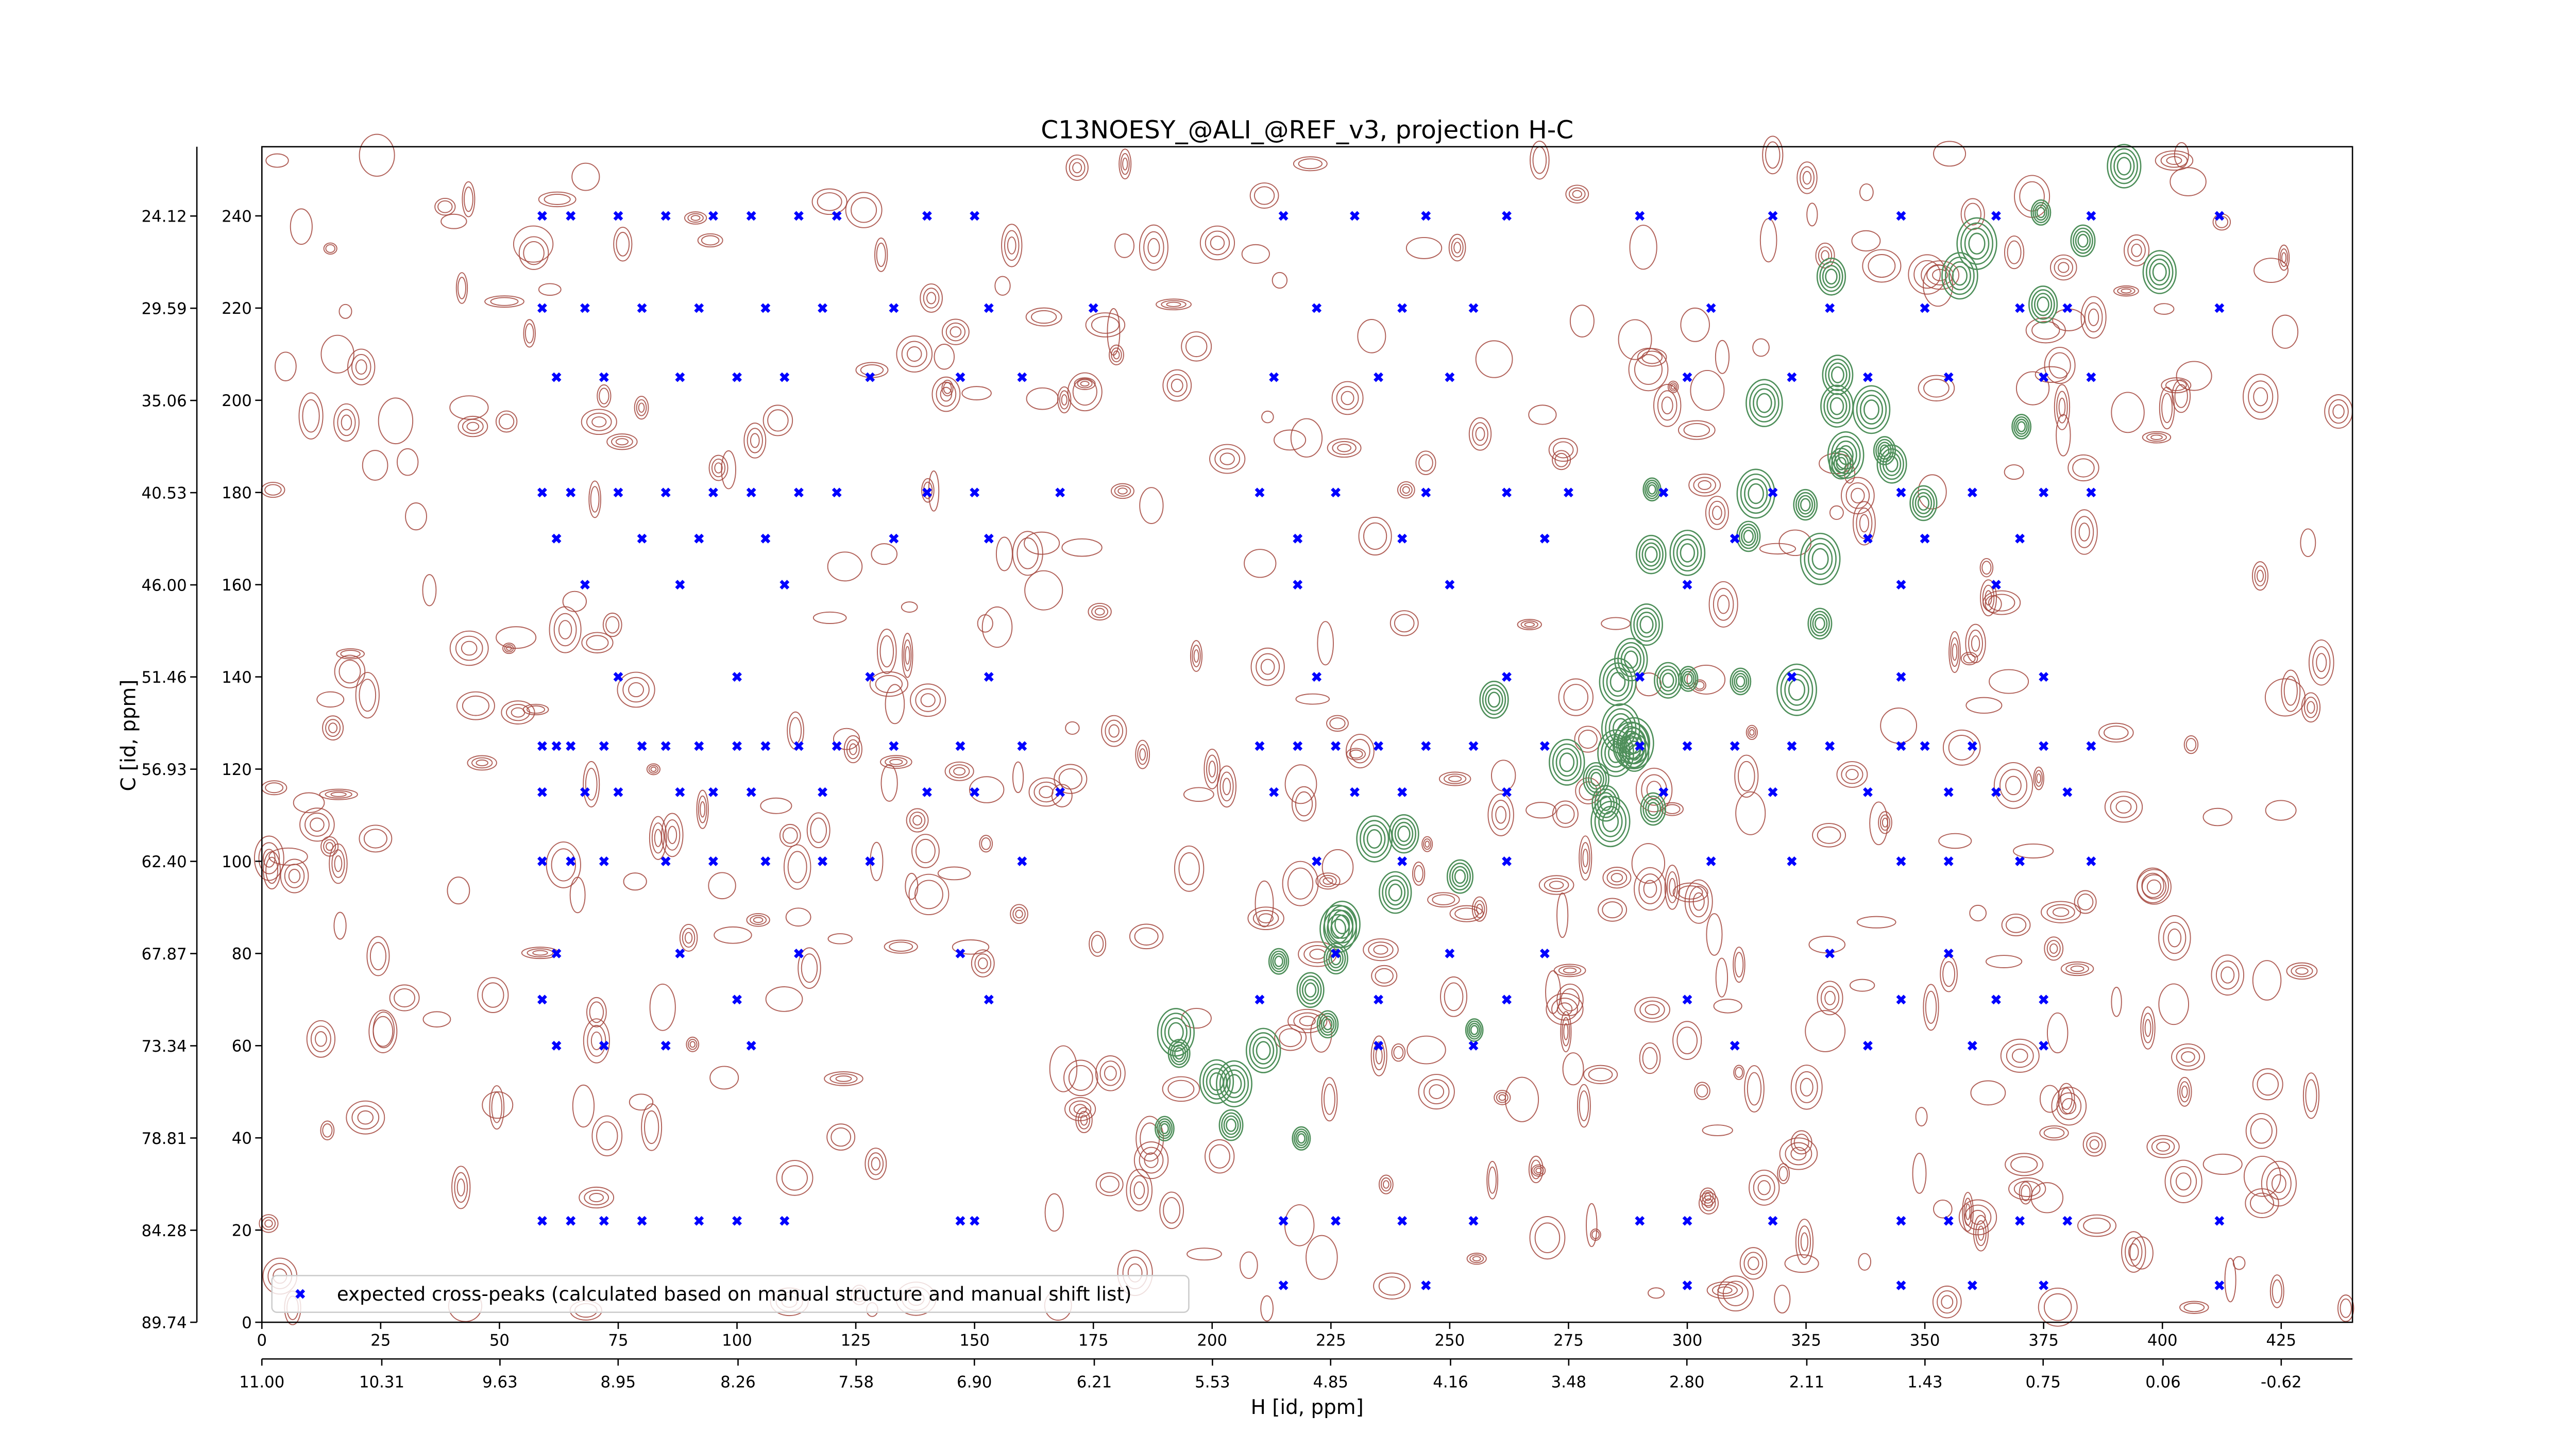  What do you see at coordinates (1451, 1382) in the screenshot?
I see `x2-tick-label: 4.16` at bounding box center [1451, 1382].